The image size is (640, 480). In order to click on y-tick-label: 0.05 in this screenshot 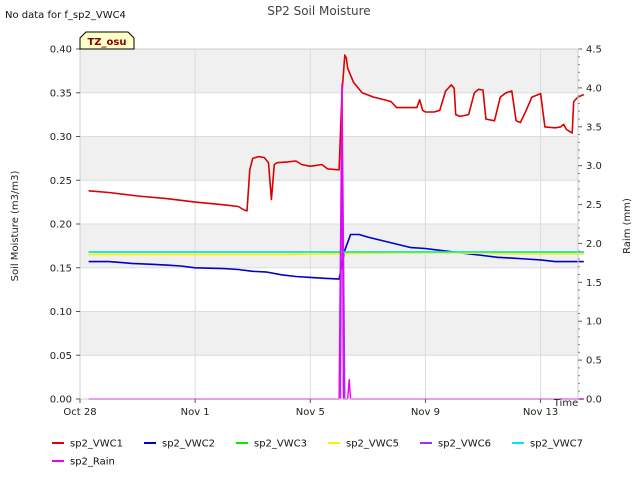, I will do `click(61, 356)`.